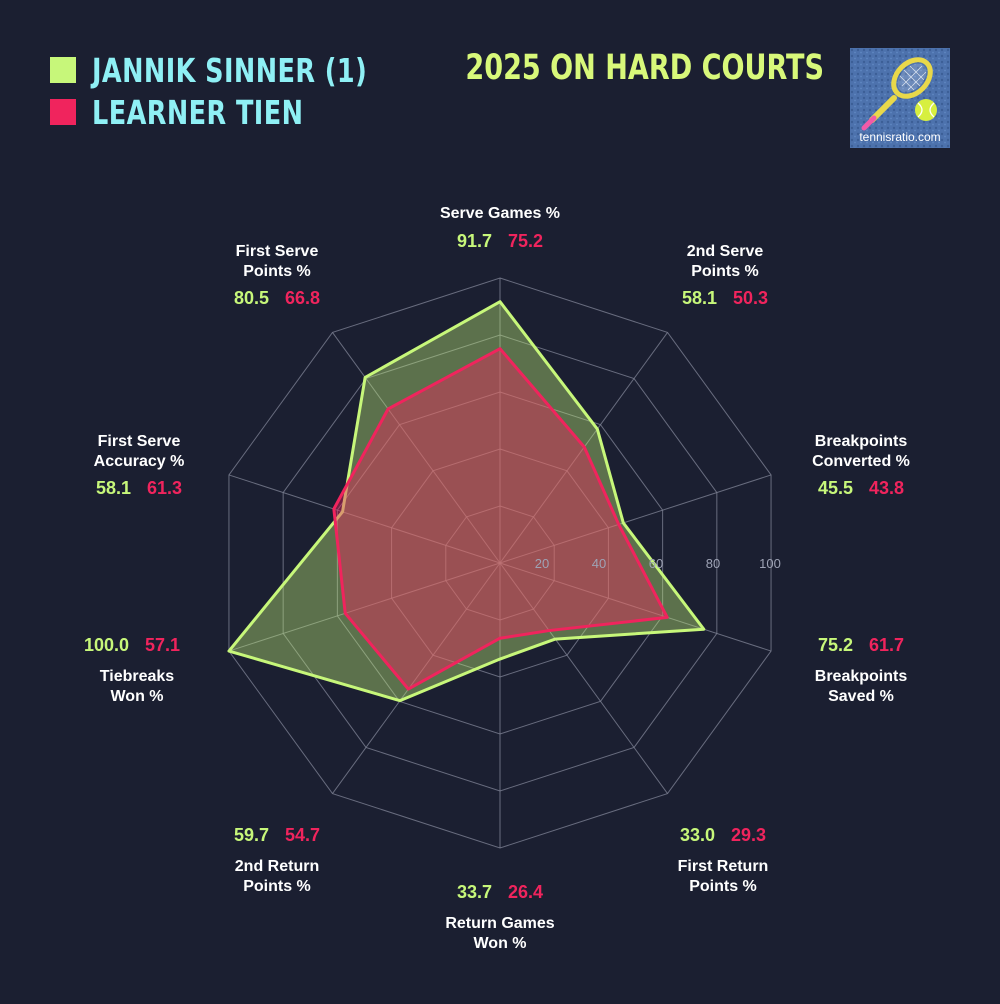  I want to click on value-label-tien: 50.3, so click(750, 298).